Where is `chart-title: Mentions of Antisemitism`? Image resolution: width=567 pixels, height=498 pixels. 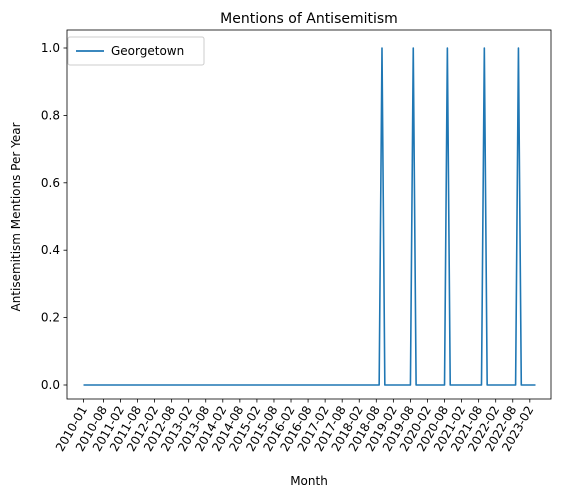 chart-title: Mentions of Antisemitism is located at coordinates (309, 19).